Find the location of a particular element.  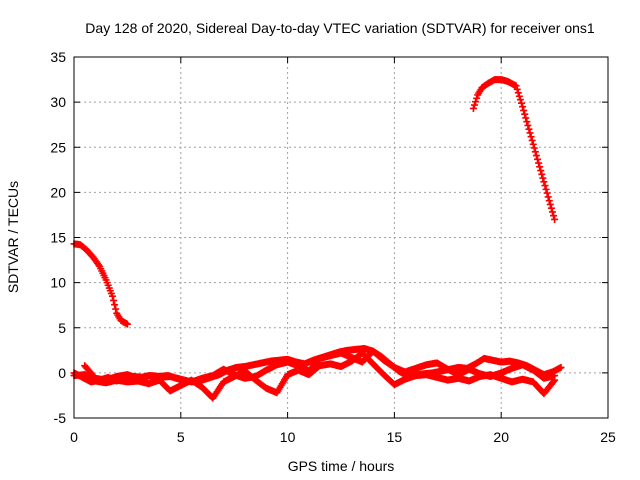

x-tick-label: 15 is located at coordinates (395, 437).